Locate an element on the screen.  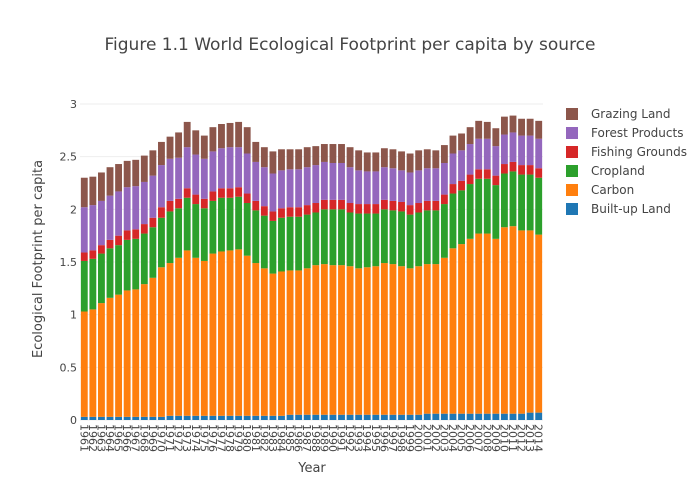
x-tick-label: 1981 is located at coordinates (255, 438).